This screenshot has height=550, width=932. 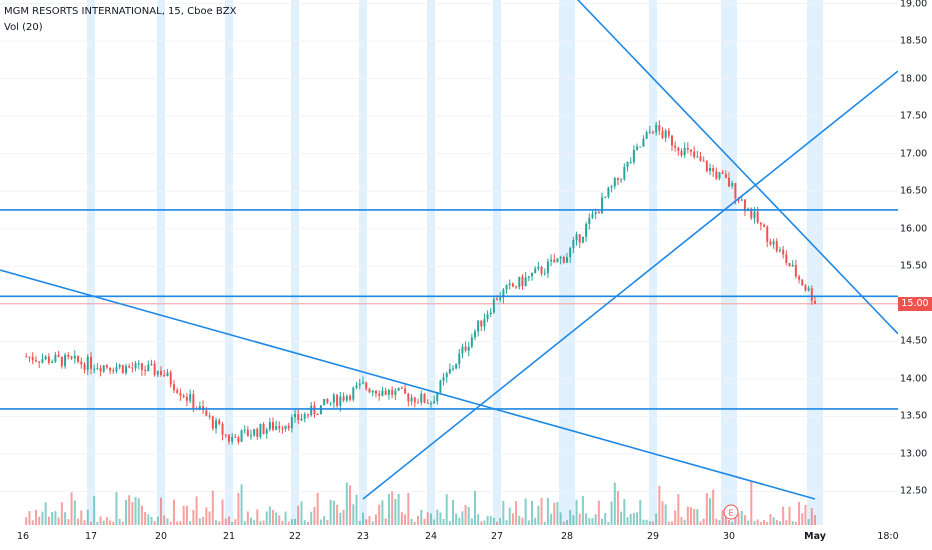 I want to click on volume-indicator-label: Vol (20), so click(x=23, y=27).